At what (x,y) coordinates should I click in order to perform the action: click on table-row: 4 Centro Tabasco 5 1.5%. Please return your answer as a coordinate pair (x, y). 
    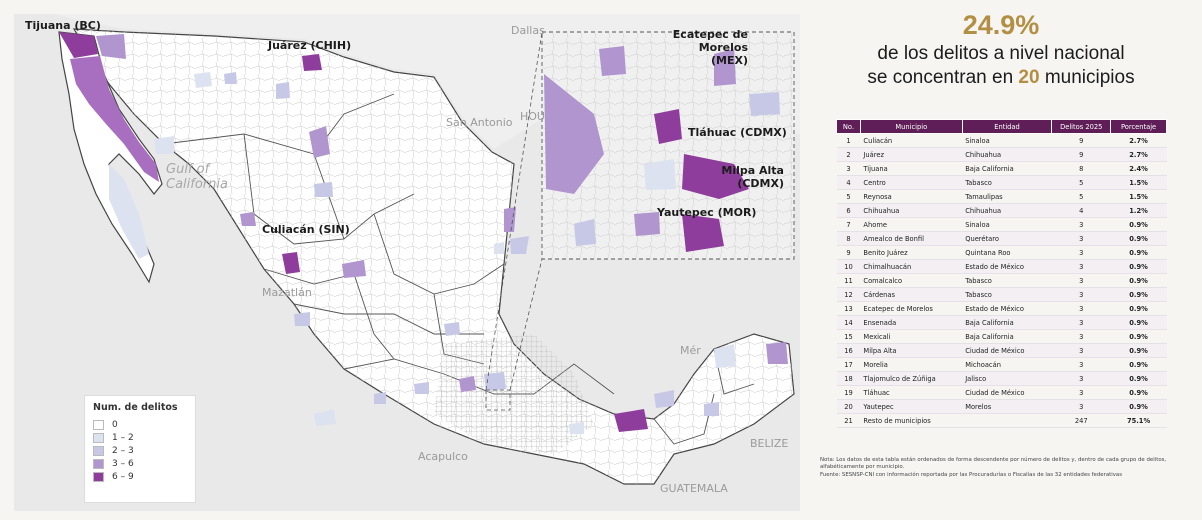
    Looking at the image, I should click on (1001, 182).